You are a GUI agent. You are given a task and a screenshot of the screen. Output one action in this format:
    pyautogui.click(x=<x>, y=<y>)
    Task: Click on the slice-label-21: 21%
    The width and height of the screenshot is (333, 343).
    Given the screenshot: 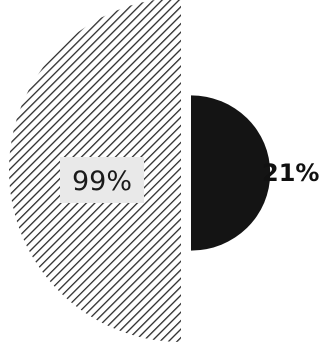 What is the action you would take?
    pyautogui.click(x=290, y=173)
    